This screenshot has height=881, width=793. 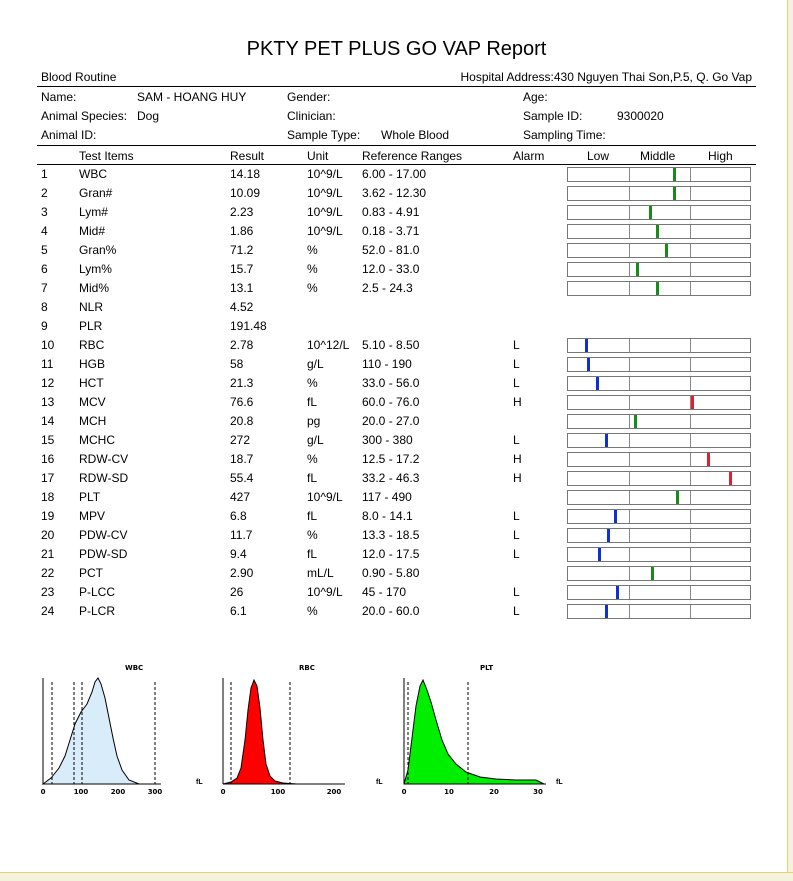 I want to click on wbc-tick-100: 100, so click(x=81, y=792).